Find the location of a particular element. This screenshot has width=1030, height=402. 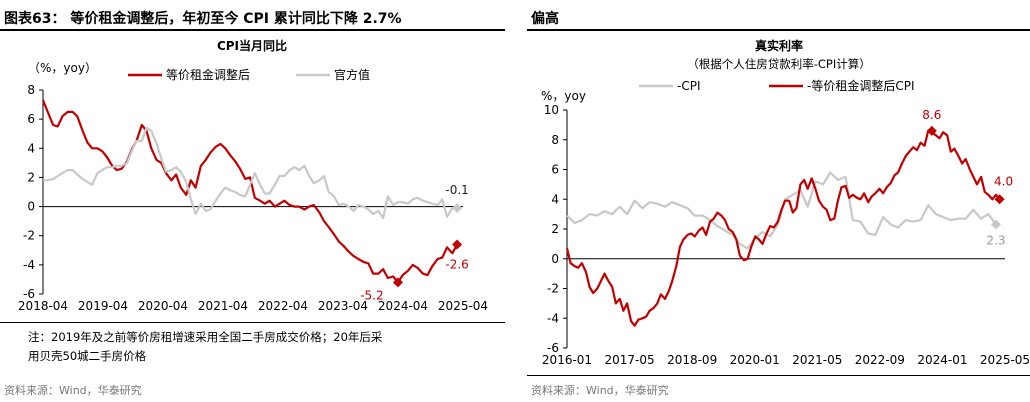

legend-label-adjusted: 等价租金调整后 is located at coordinates (208, 74).